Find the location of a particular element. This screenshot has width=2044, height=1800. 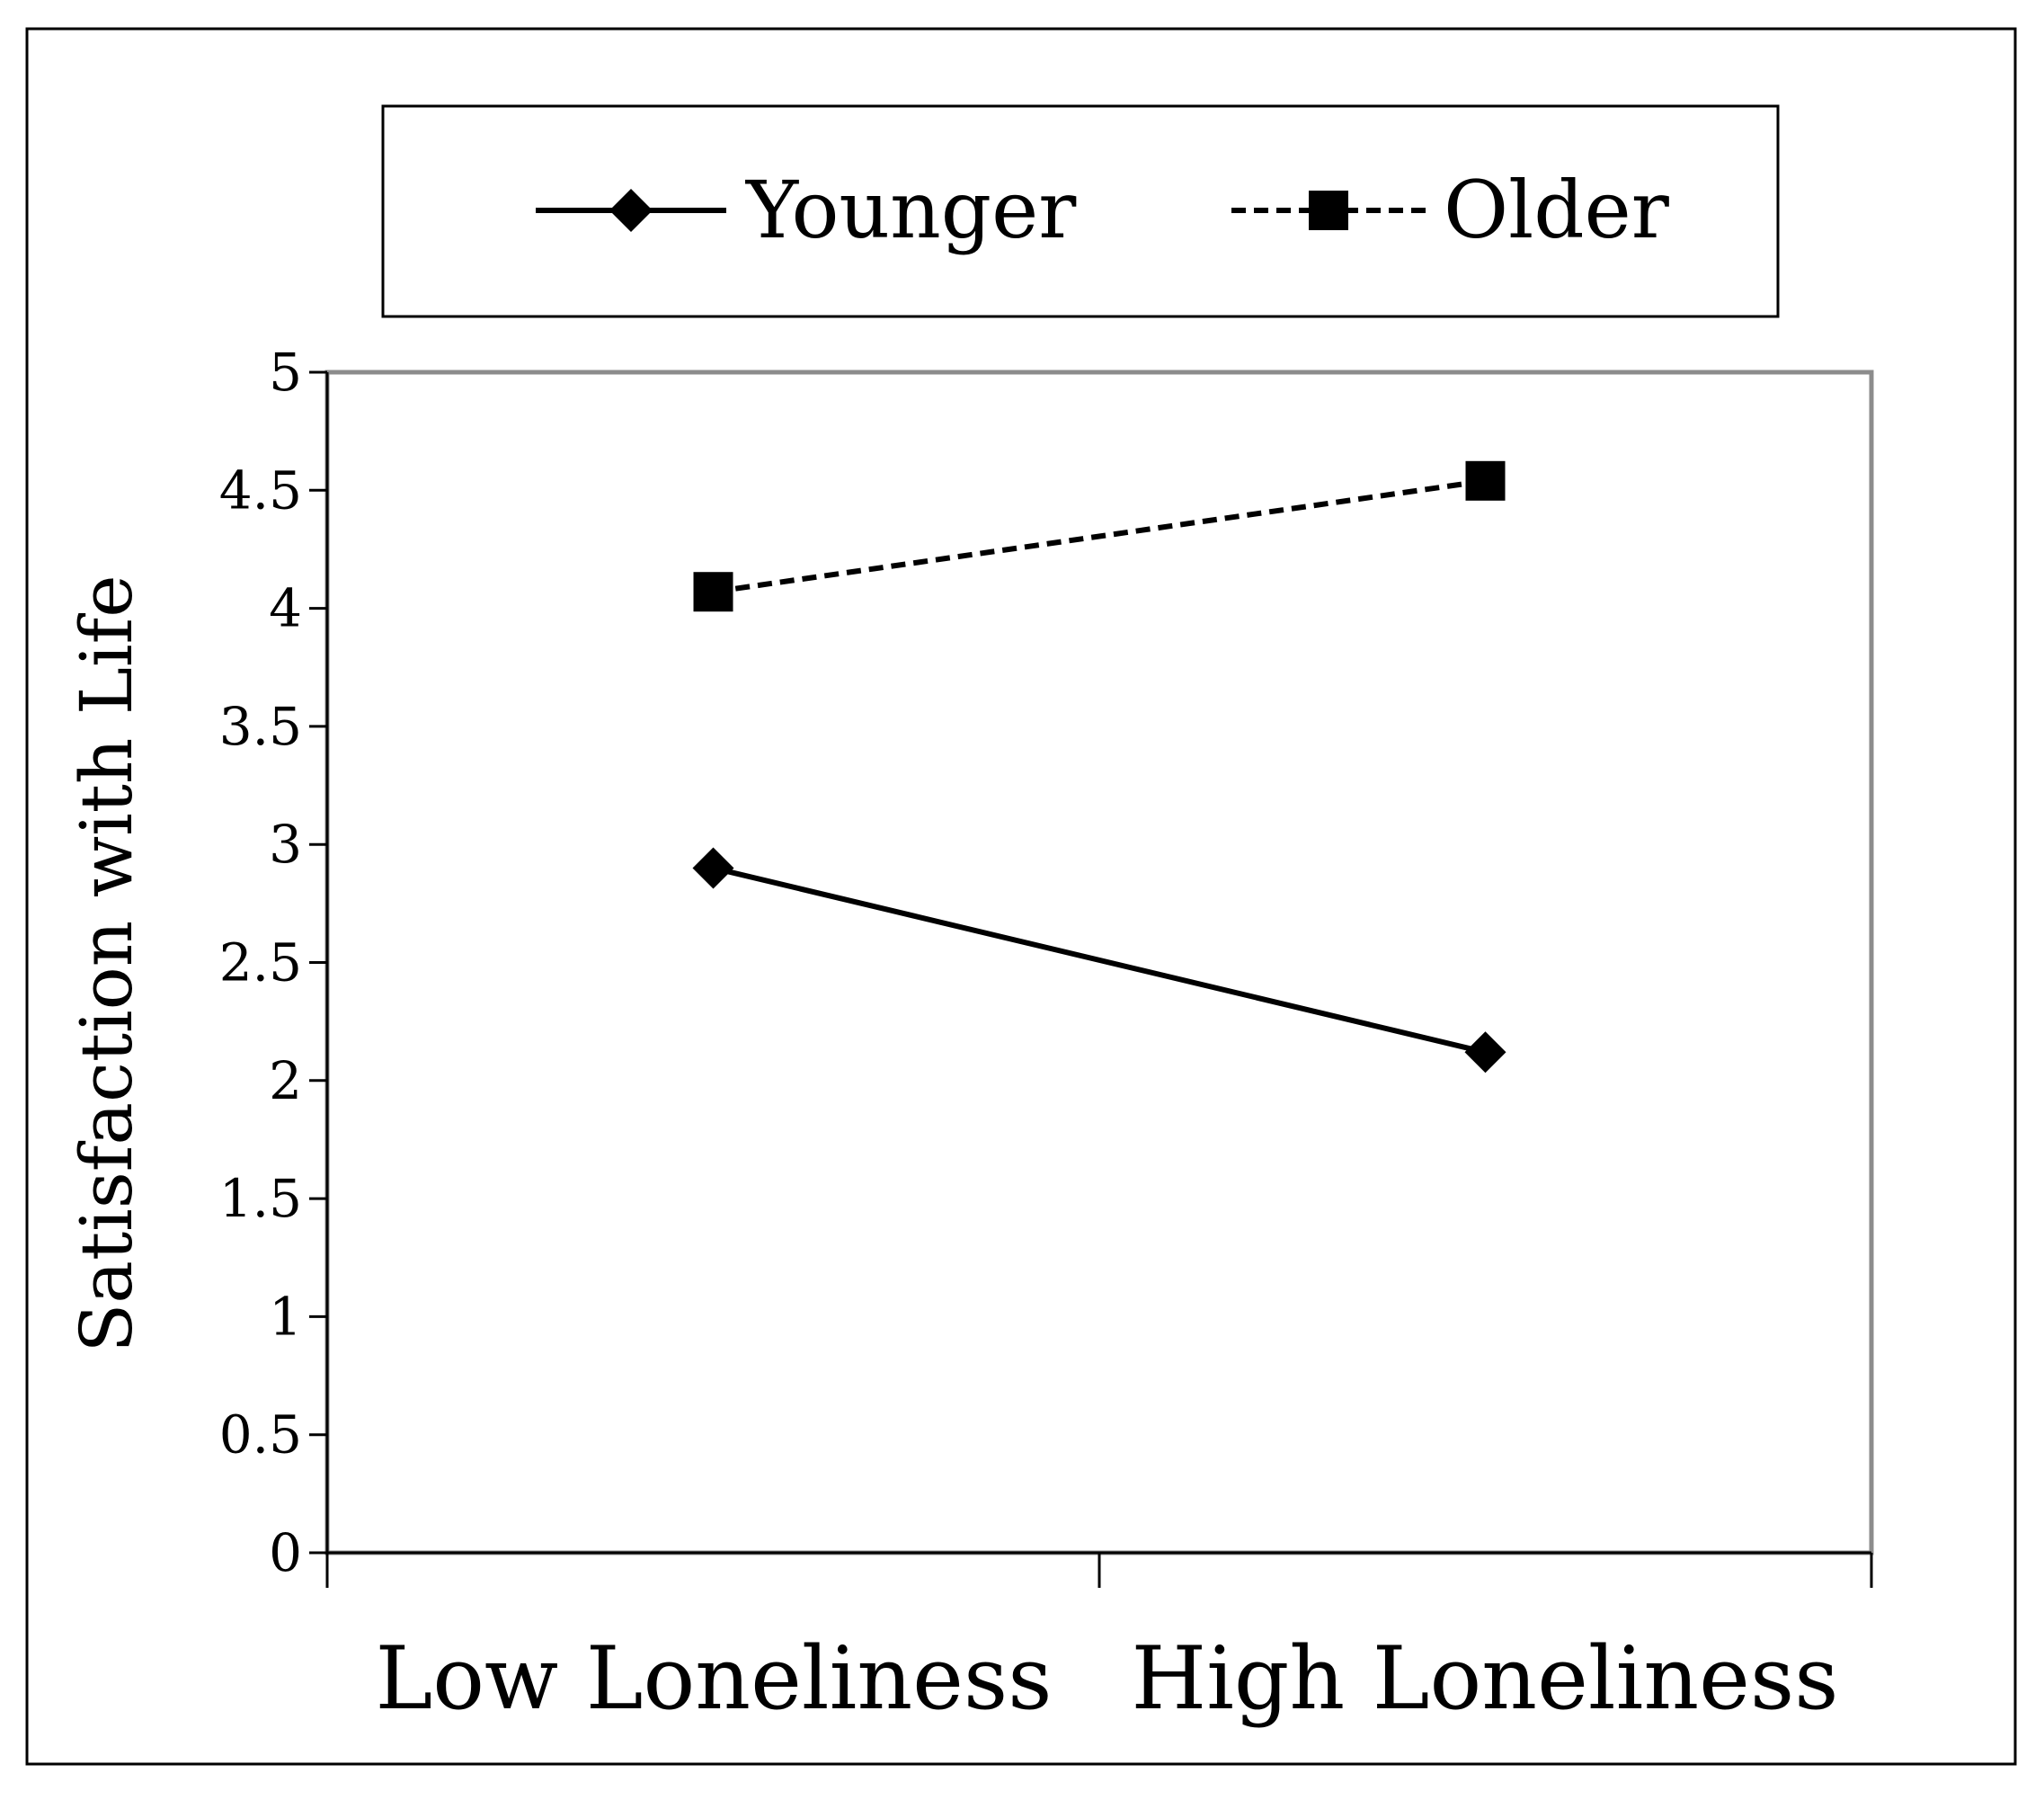

y-tick-label: 2 is located at coordinates (285, 1080).